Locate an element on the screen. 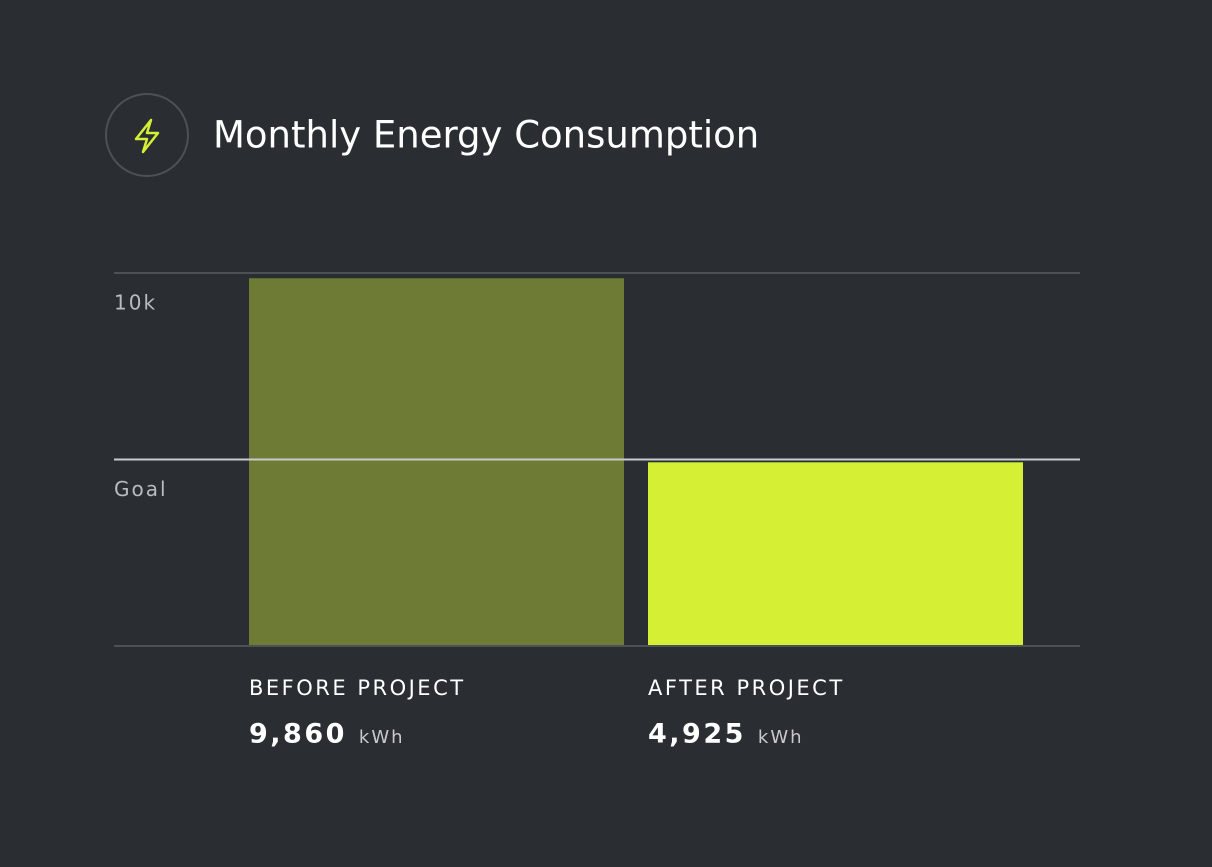  bolt-icon is located at coordinates (147, 136).